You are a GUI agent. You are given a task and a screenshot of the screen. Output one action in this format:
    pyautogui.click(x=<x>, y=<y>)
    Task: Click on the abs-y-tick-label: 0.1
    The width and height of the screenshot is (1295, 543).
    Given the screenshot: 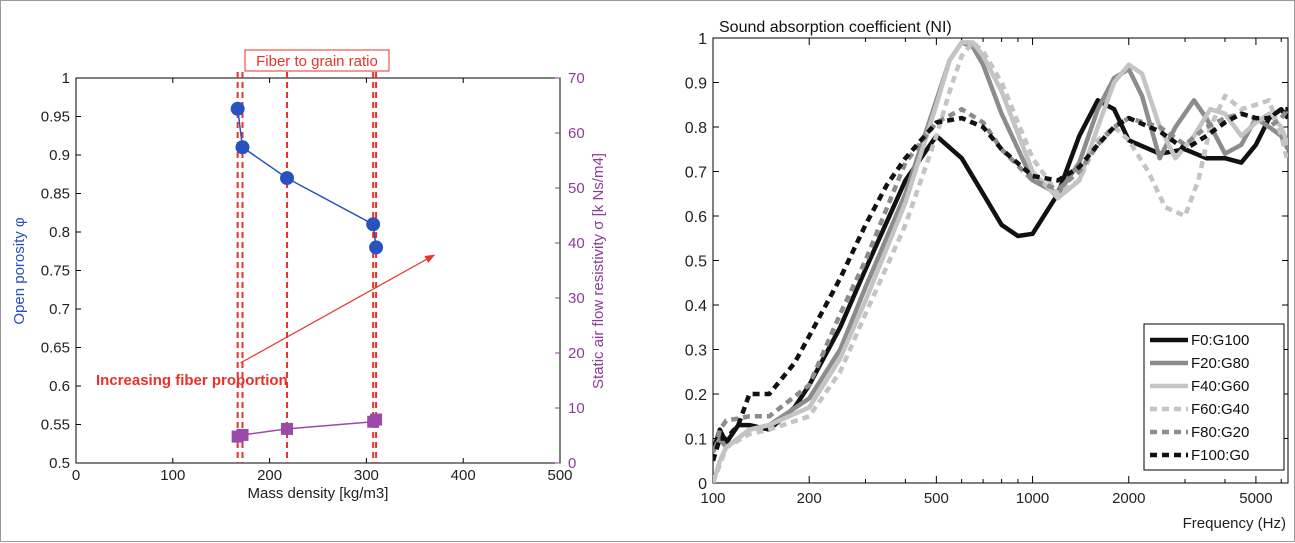 What is the action you would take?
    pyautogui.click(x=696, y=440)
    